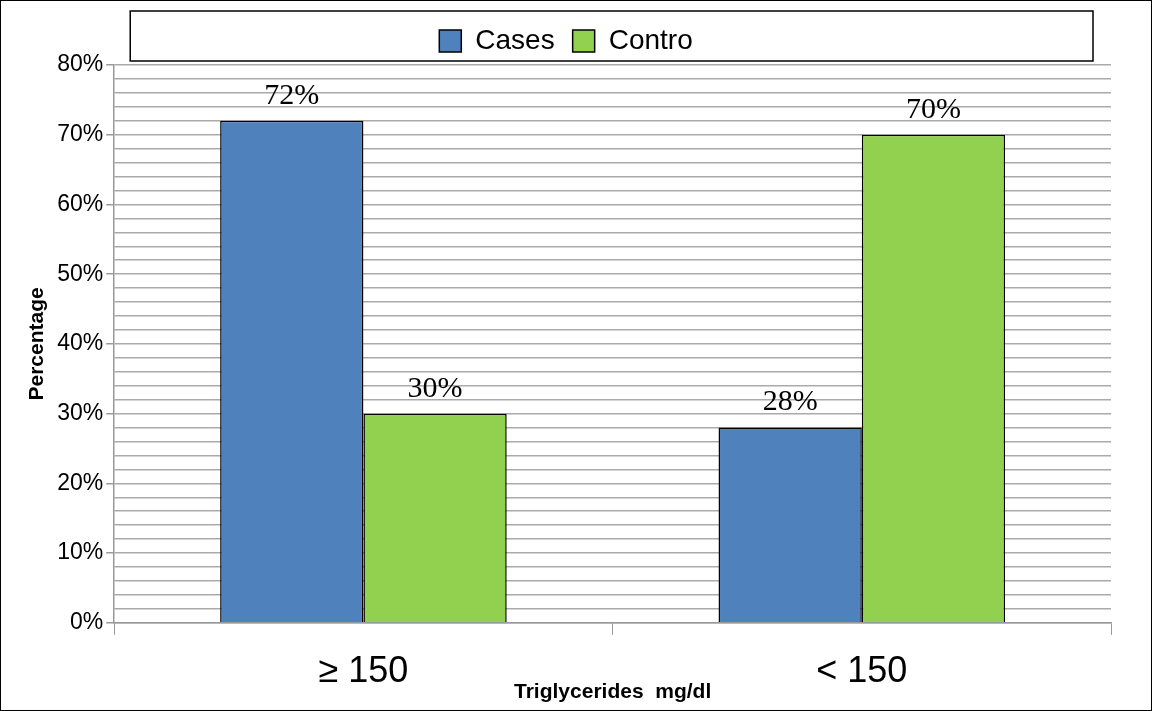 This screenshot has height=711, width=1152. What do you see at coordinates (80, 411) in the screenshot?
I see `y-tick-label: 30%` at bounding box center [80, 411].